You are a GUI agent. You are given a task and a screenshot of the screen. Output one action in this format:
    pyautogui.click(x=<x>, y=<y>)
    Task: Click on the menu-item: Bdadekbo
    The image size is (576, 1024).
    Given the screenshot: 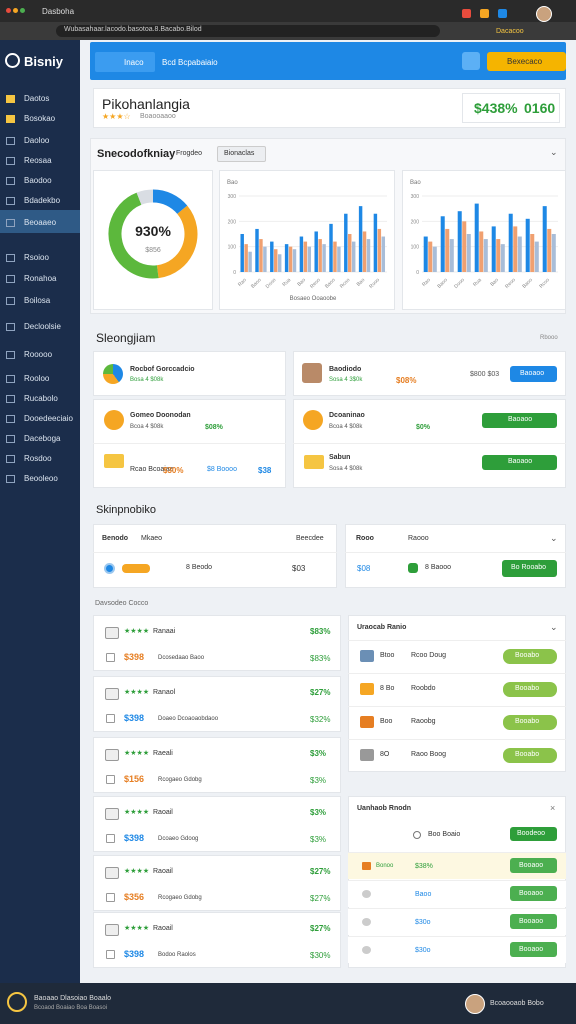 What is the action you would take?
    pyautogui.click(x=42, y=200)
    